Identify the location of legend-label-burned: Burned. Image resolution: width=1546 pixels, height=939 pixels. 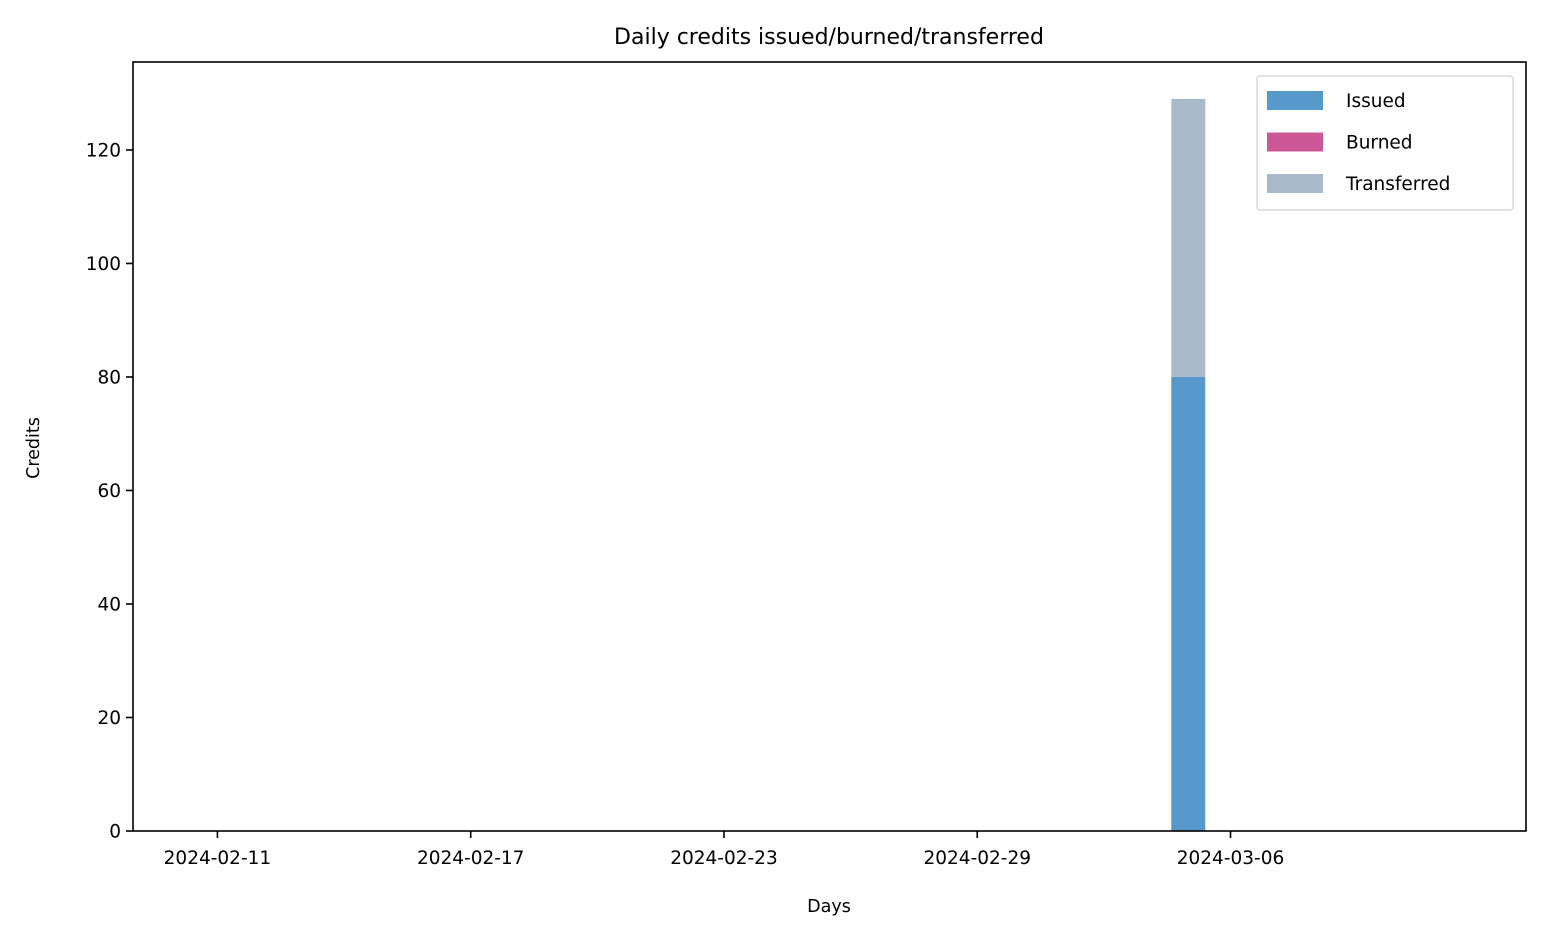
(1379, 143).